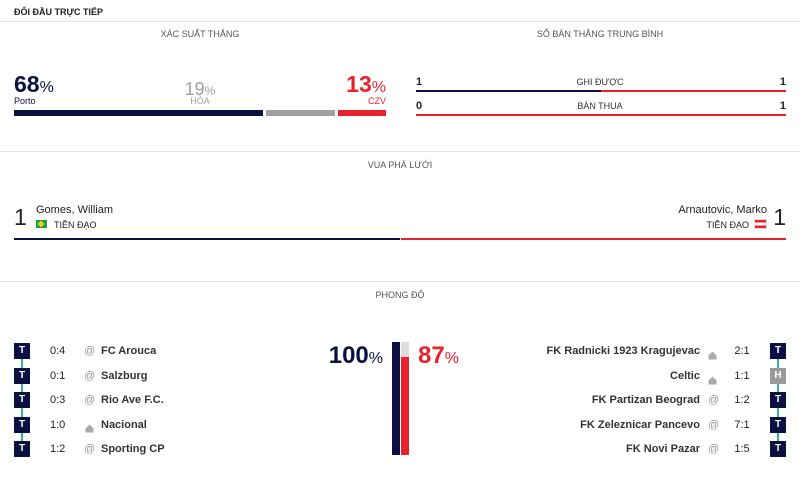  What do you see at coordinates (58, 12) in the screenshot?
I see `header-title: ĐỐI ĐẦU TRỰC TIẾP` at bounding box center [58, 12].